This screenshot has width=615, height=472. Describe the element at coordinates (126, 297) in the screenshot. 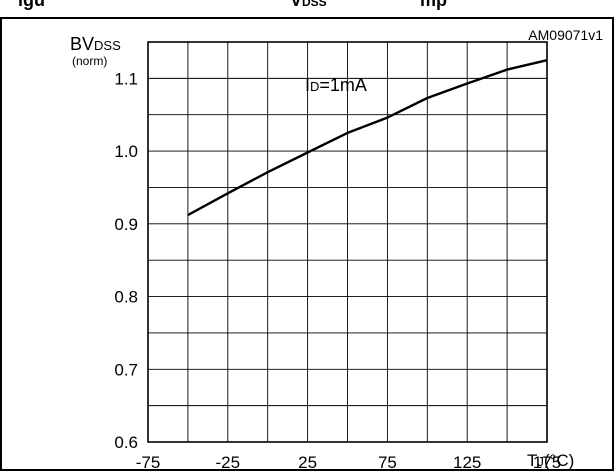

I see `y-tick-label: 0.8` at that location.